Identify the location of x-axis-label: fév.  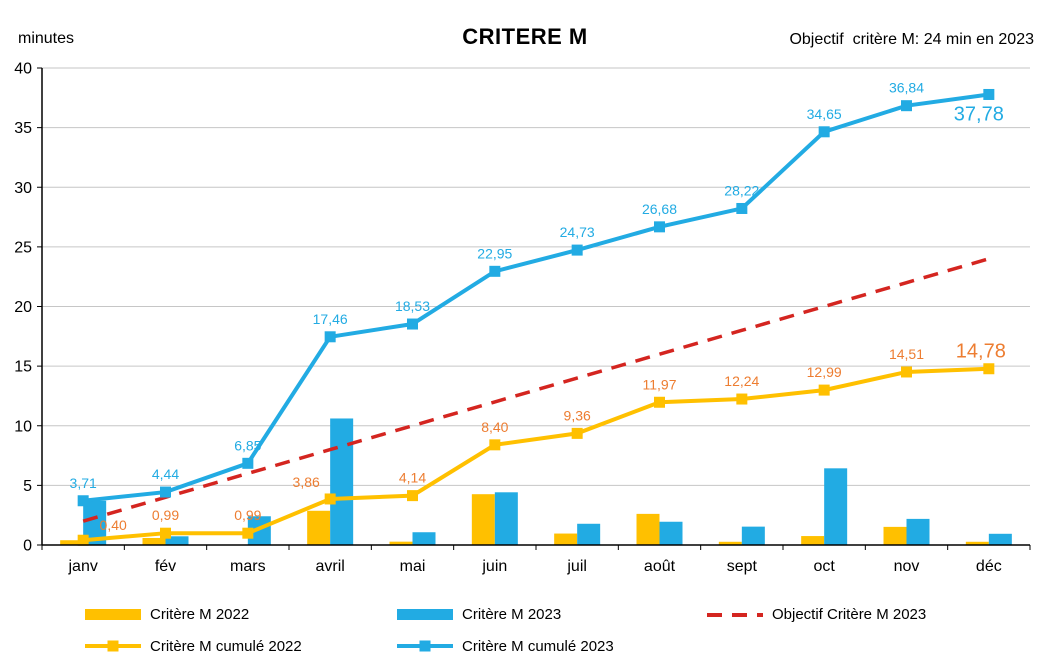
(165, 566).